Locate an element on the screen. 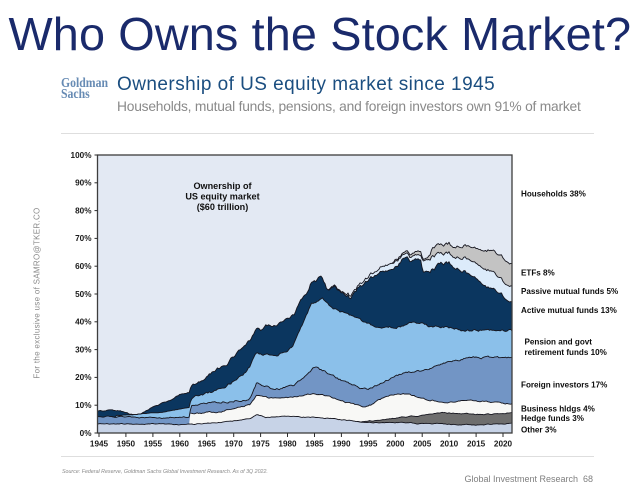 The image size is (640, 487). svg-text: 1950 is located at coordinates (126, 443).